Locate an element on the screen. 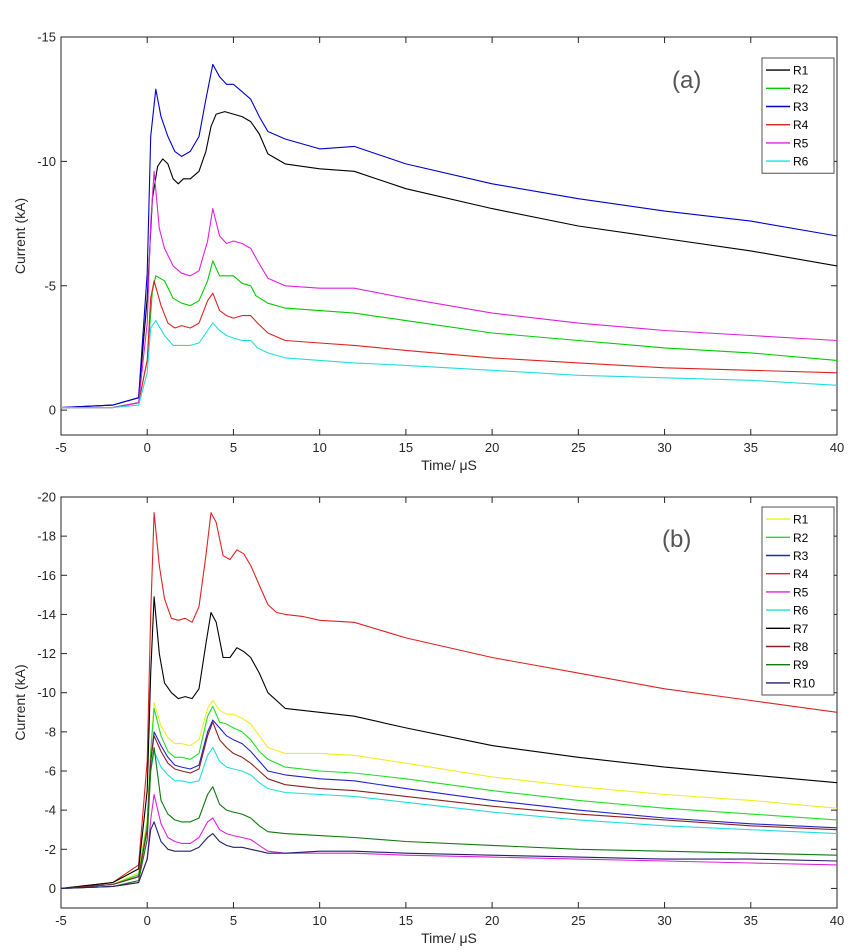 This screenshot has height=952, width=860. legend-entry-label: R10 is located at coordinates (804, 683).